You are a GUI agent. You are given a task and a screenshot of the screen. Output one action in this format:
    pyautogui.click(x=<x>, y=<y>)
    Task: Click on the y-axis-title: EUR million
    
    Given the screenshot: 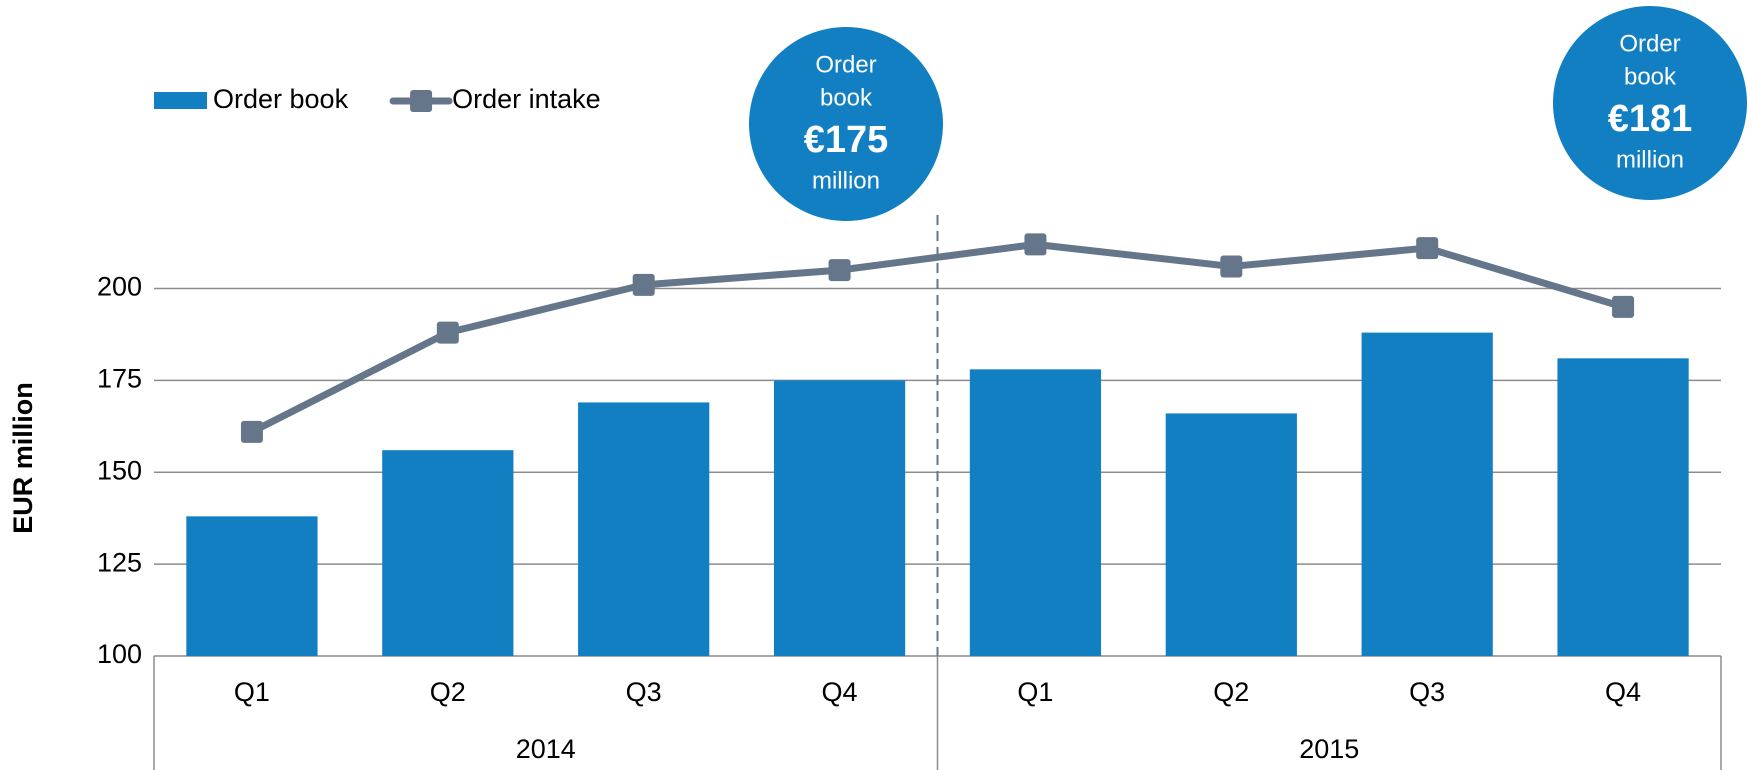 What is the action you would take?
    pyautogui.click(x=23, y=458)
    